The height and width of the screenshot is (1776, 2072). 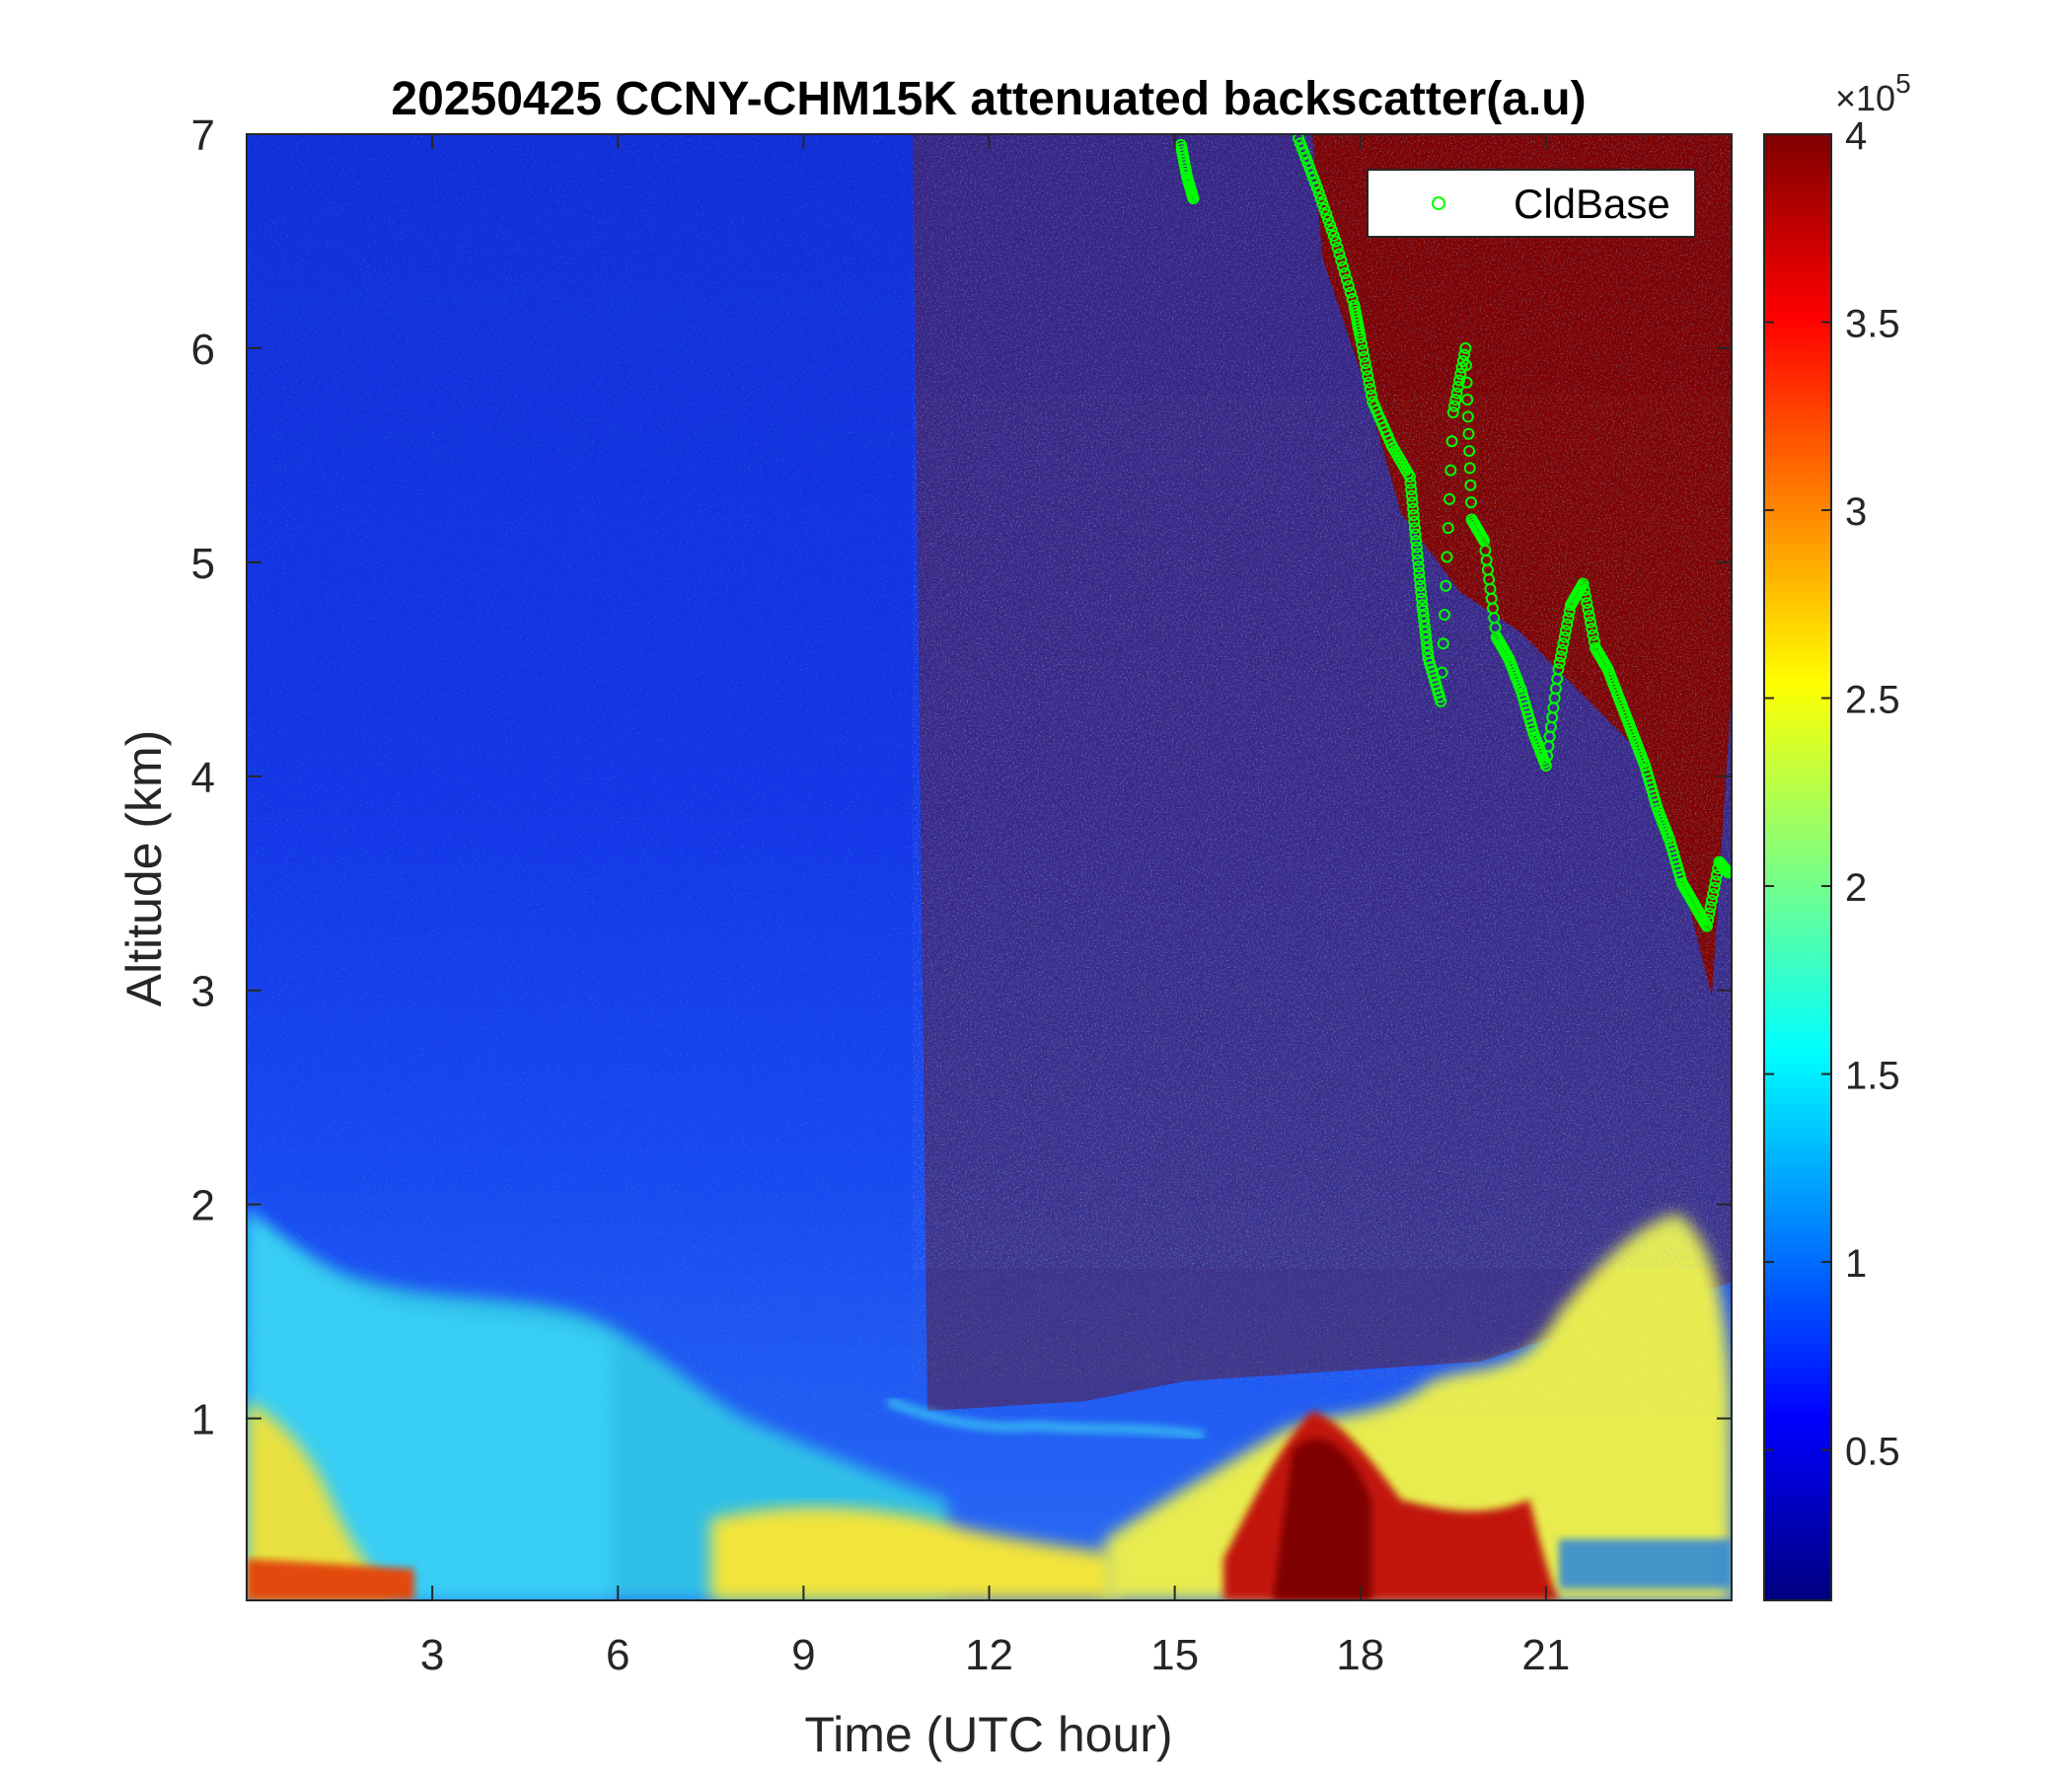 I want to click on colorbar-tick-label: 2, so click(x=1856, y=888).